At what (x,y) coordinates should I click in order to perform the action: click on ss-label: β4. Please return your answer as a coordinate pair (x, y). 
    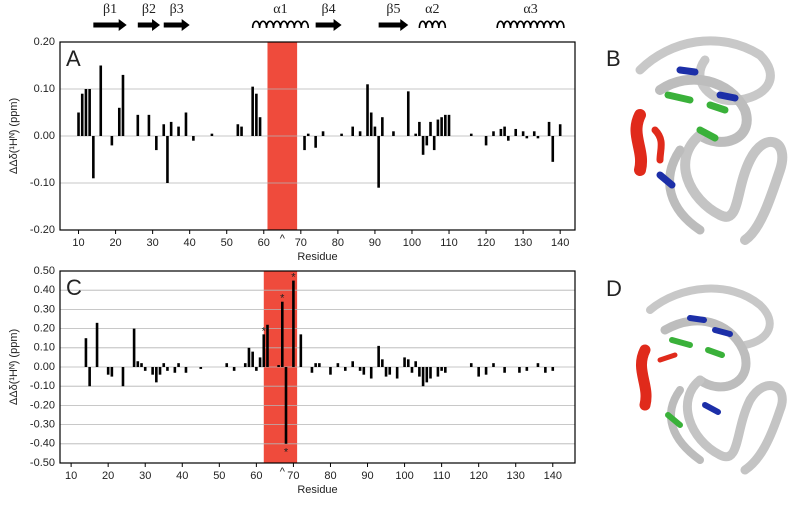
    Looking at the image, I should click on (329, 9).